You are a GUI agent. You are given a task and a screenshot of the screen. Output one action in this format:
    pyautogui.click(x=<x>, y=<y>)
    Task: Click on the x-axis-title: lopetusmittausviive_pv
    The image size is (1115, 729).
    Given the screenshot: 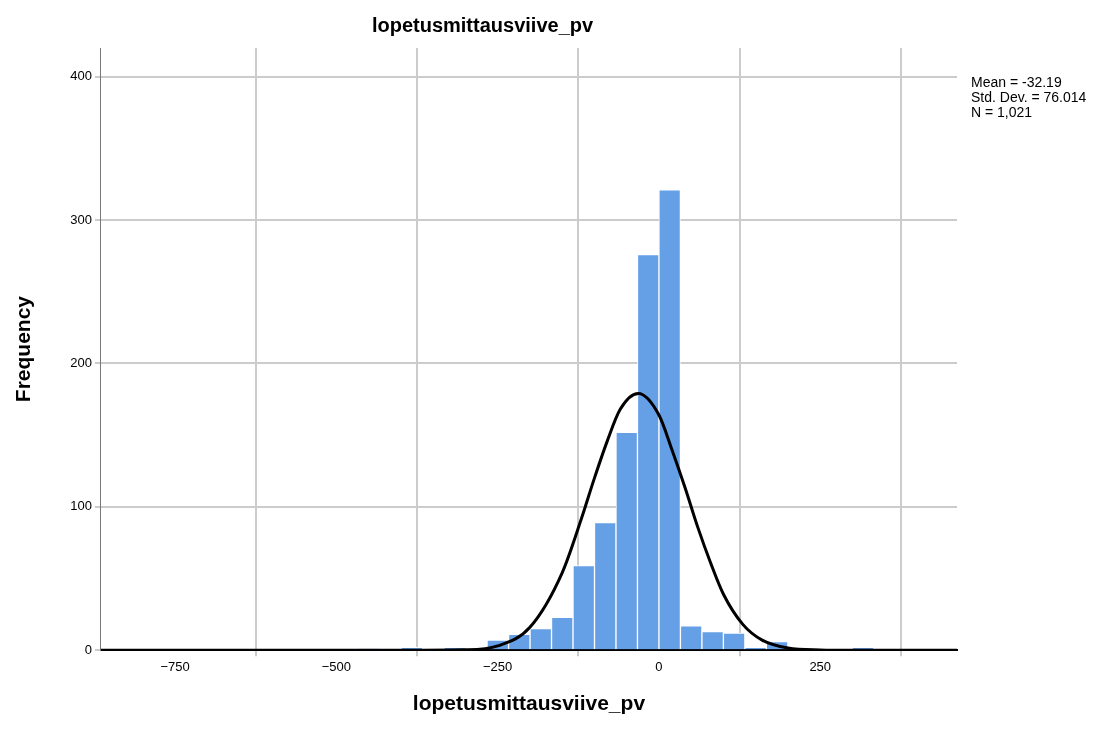 What is the action you would take?
    pyautogui.click(x=529, y=703)
    